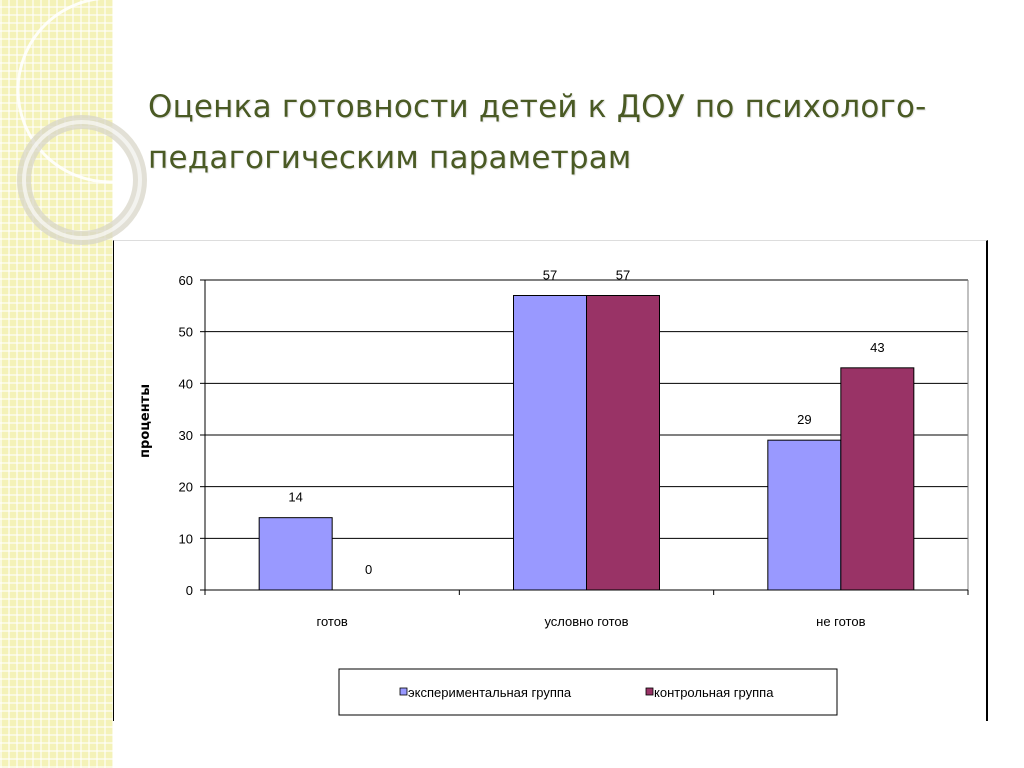  What do you see at coordinates (186, 487) in the screenshot?
I see `y-tick-label: 20` at bounding box center [186, 487].